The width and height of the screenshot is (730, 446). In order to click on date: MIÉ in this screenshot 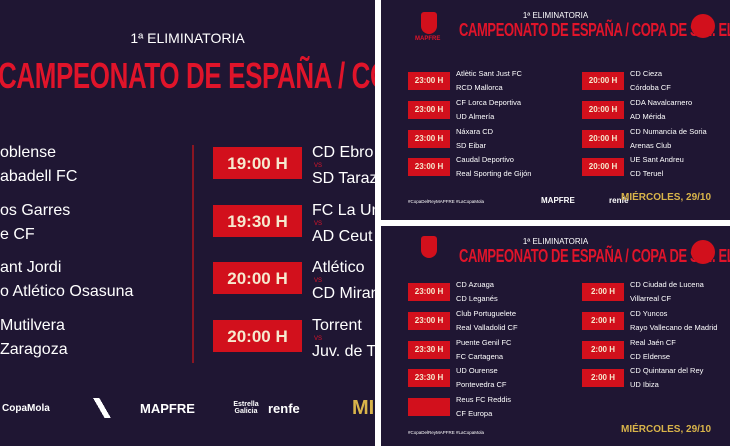, I will do `click(363, 408)`.